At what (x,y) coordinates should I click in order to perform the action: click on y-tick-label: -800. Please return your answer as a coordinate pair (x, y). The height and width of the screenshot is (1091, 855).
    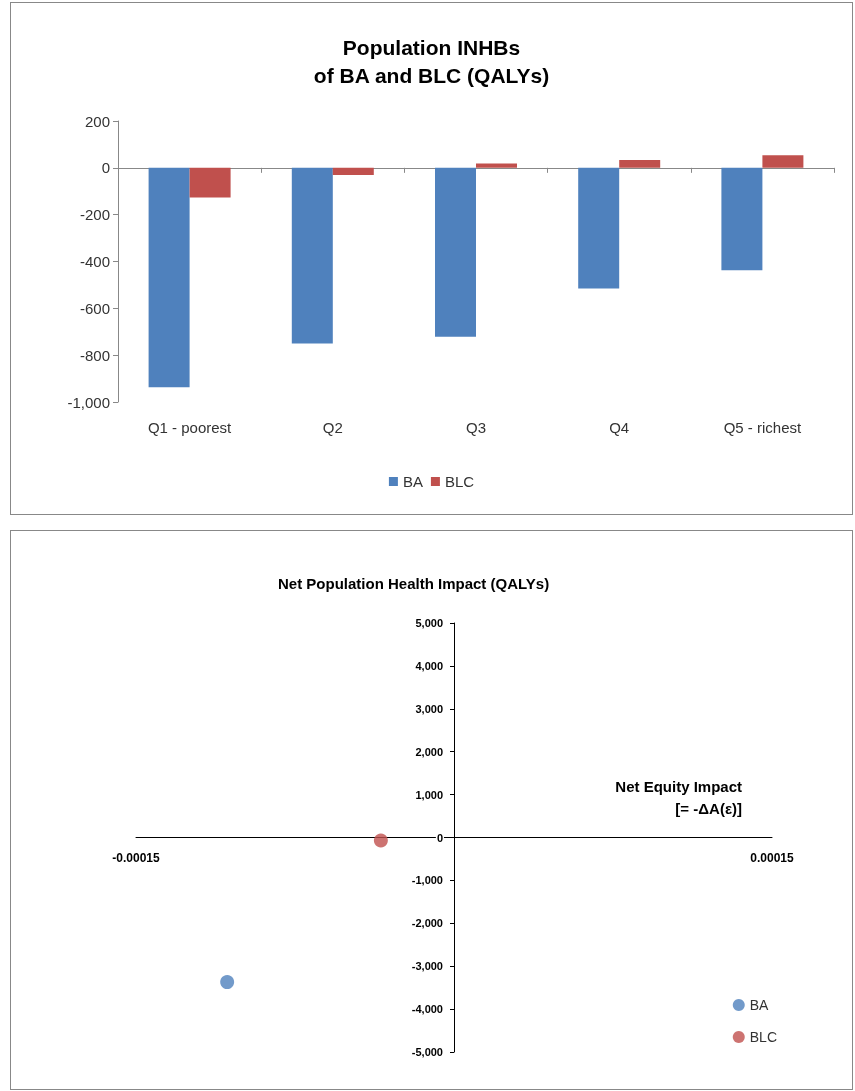
    Looking at the image, I should click on (94, 355).